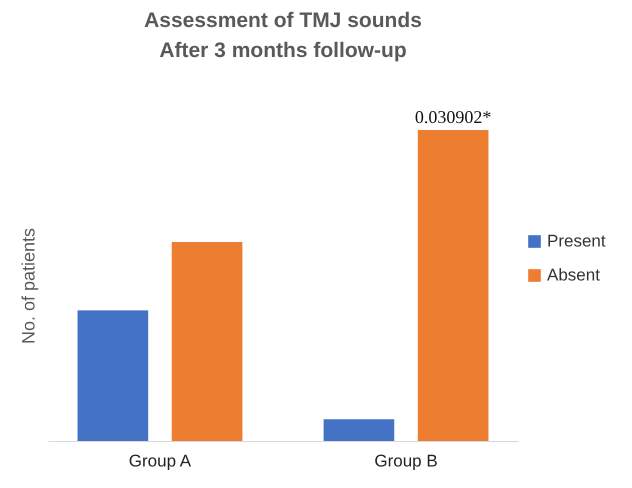  What do you see at coordinates (283, 35) in the screenshot?
I see `chart-title: Assessment of TMJ sounds After 3 months follow-up` at bounding box center [283, 35].